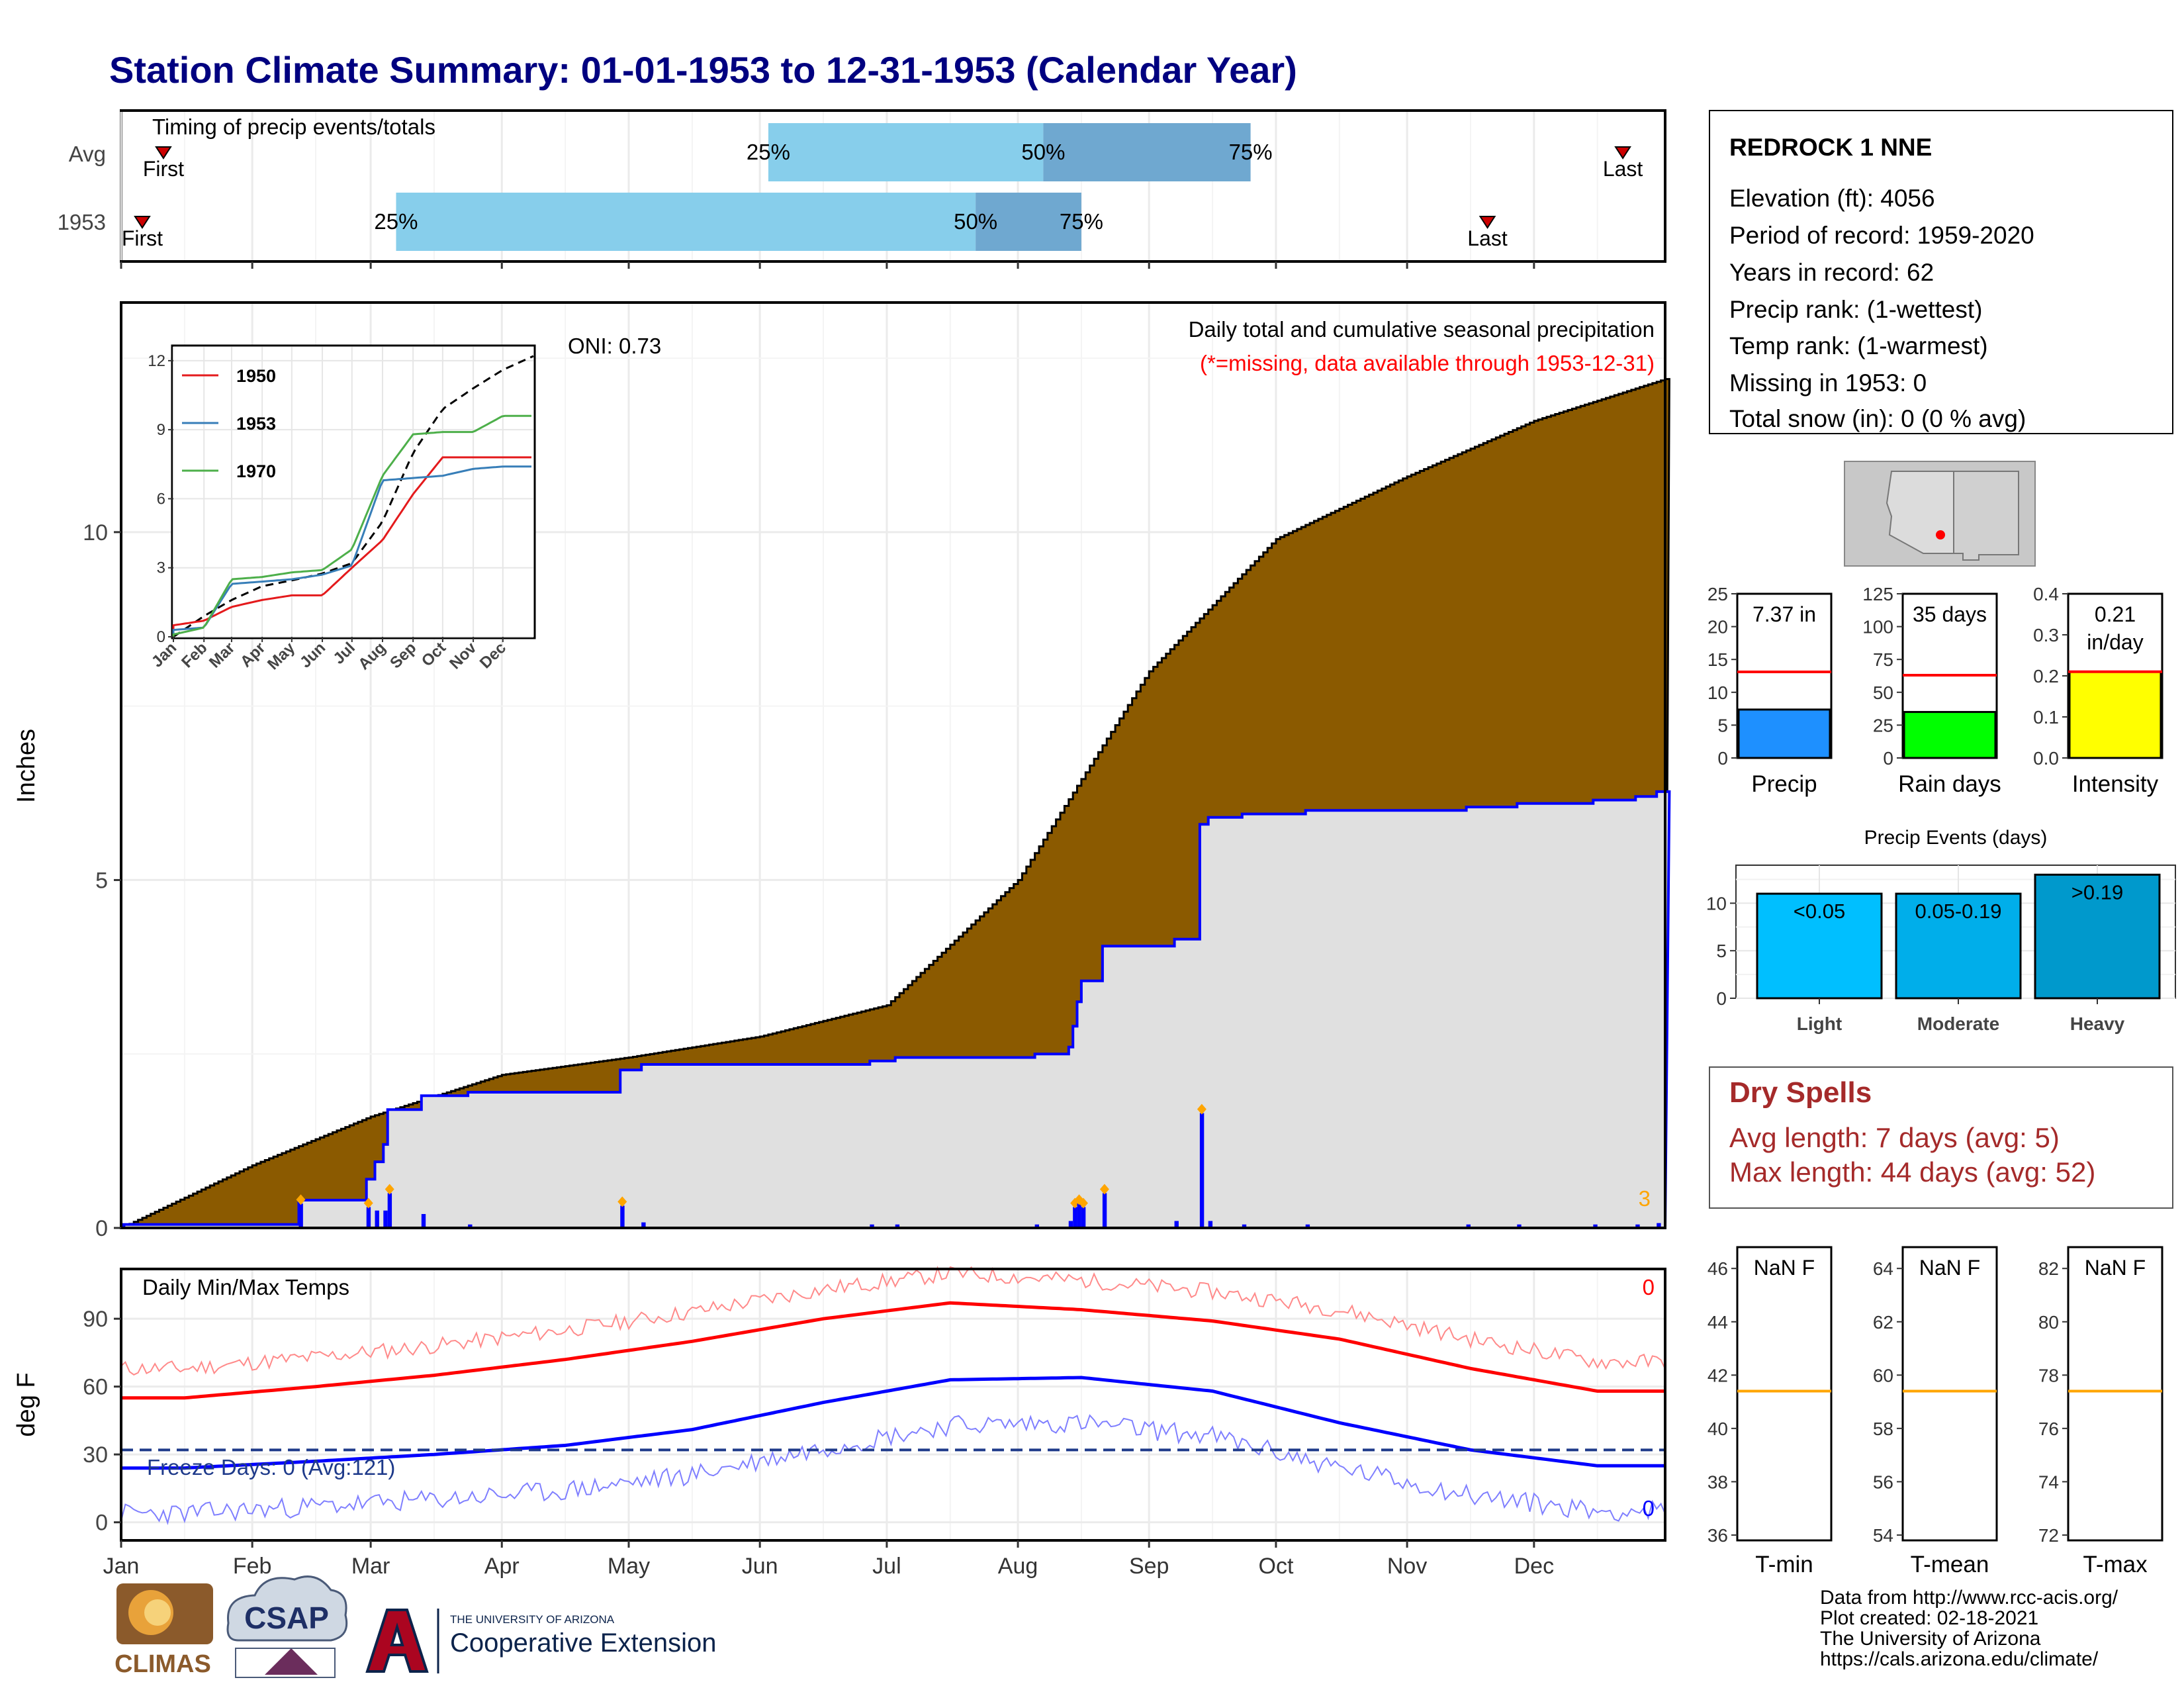 Image resolution: width=2184 pixels, height=1688 pixels. I want to click on station-line-elevation: Elevation (ft): 4056, so click(1832, 198).